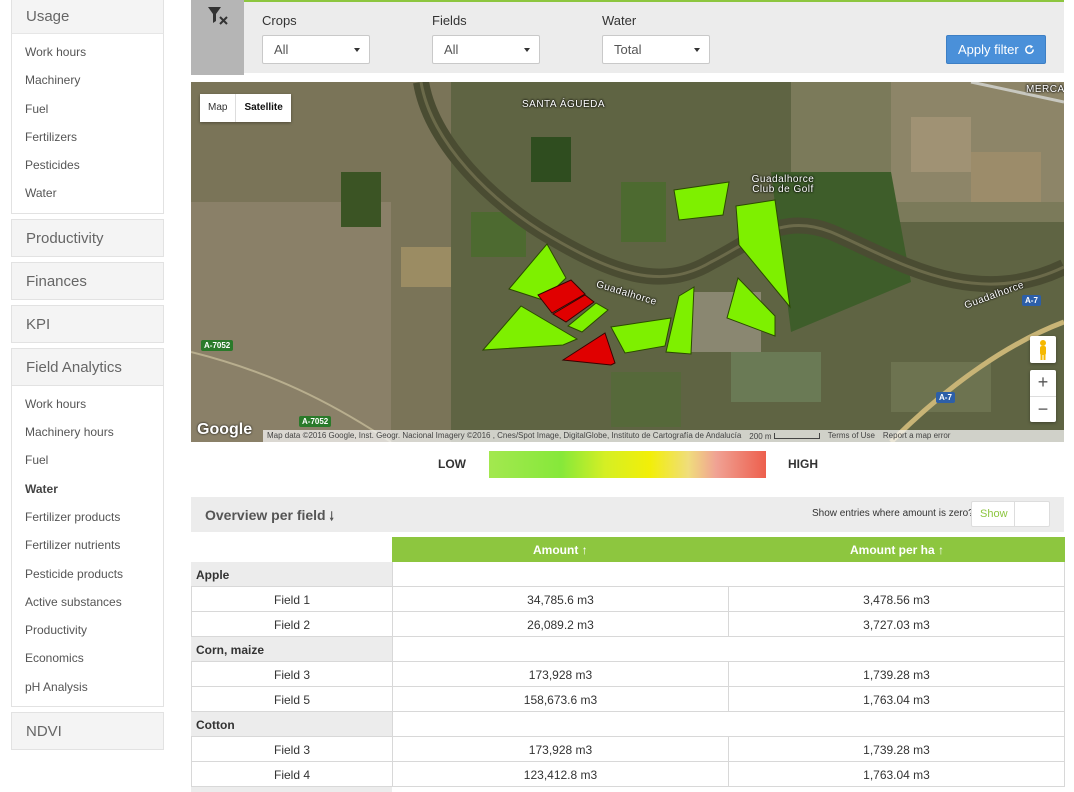  What do you see at coordinates (486, 49) in the screenshot?
I see `fields-select: All` at bounding box center [486, 49].